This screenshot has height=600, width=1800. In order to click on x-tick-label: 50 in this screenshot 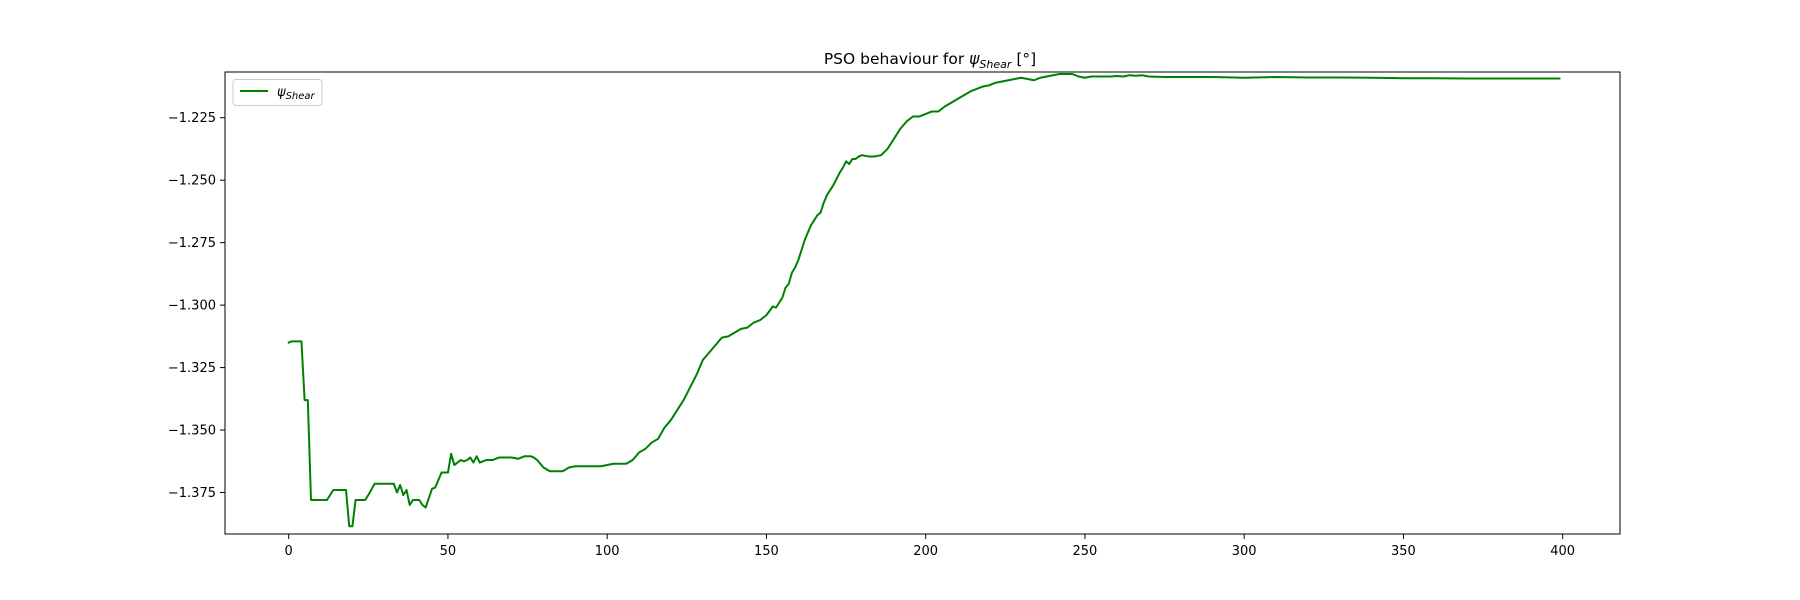, I will do `click(448, 551)`.